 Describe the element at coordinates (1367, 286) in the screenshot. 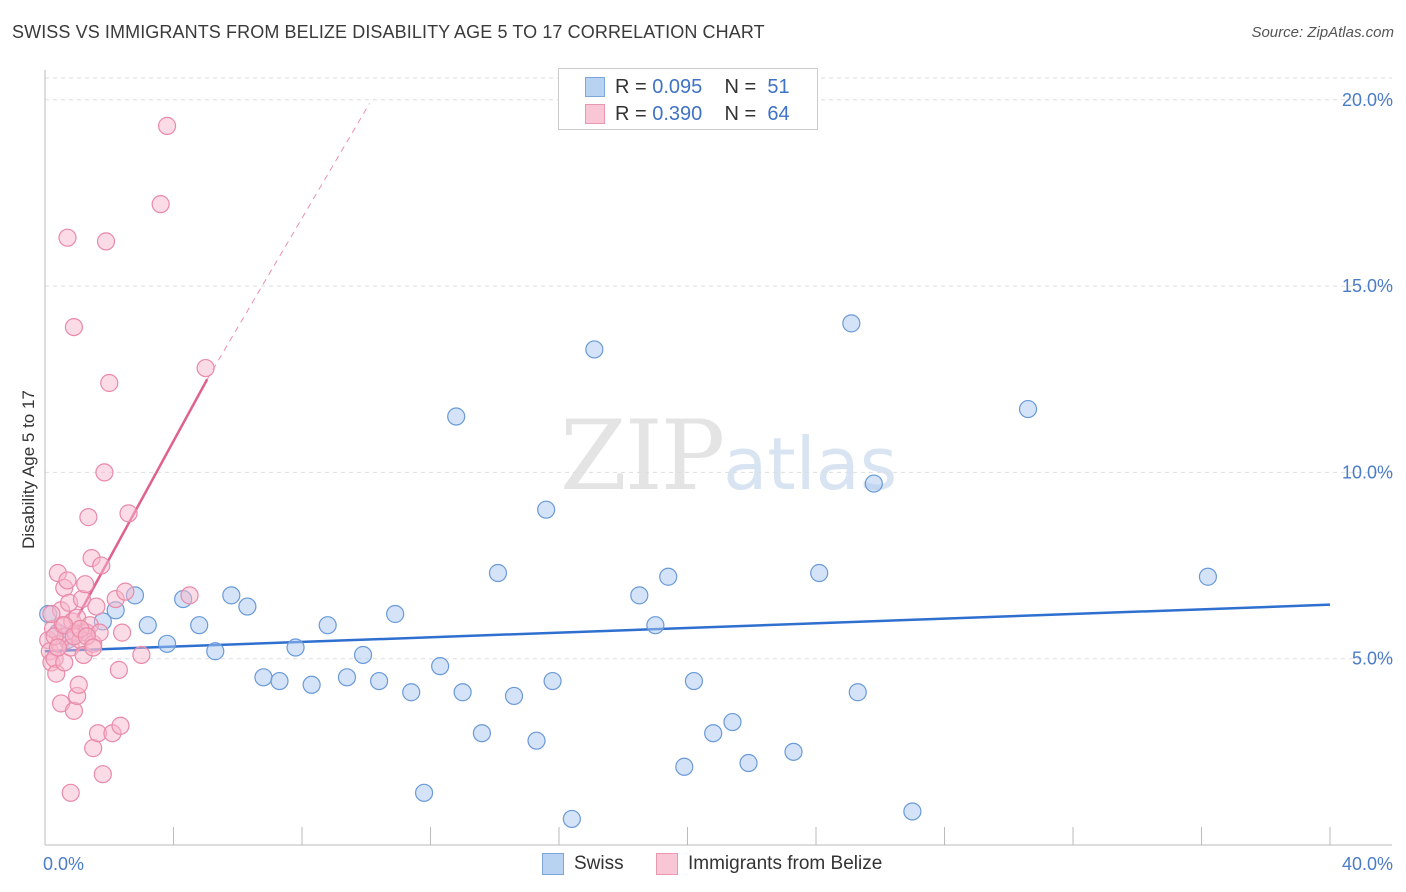

I see `y-tick-label-15: 15.0%` at that location.